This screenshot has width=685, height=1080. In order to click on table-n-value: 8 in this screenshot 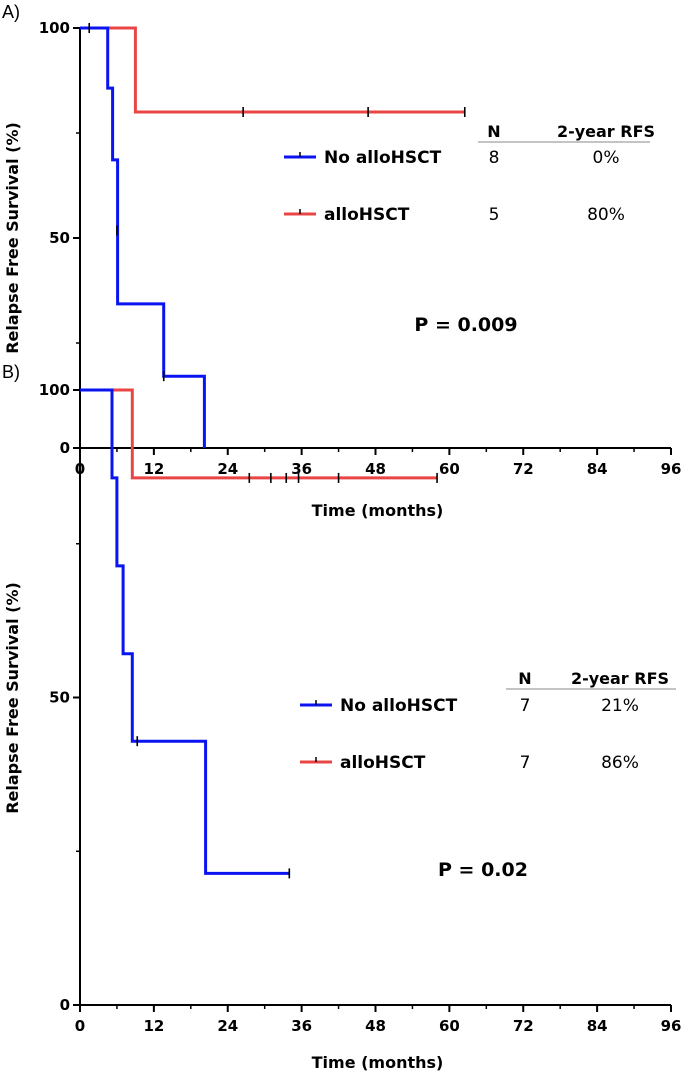, I will do `click(494, 158)`.